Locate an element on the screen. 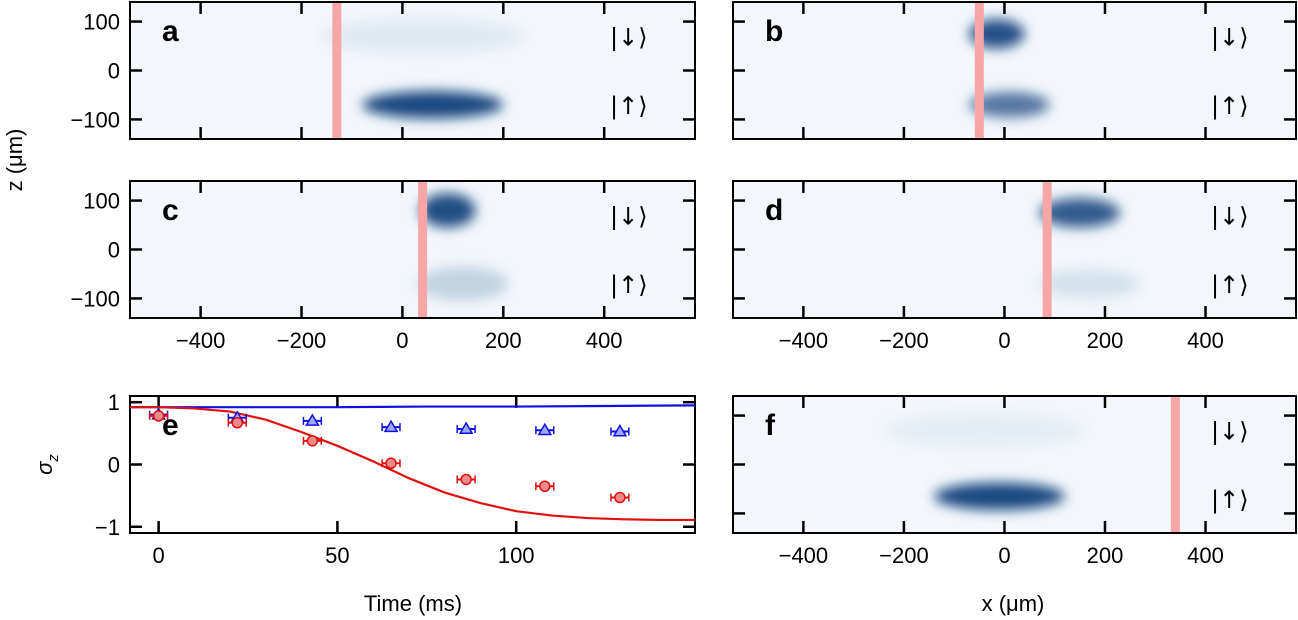  panel-d: |↓⟩ |↑⟩ −400 −200 0 200 400 d is located at coordinates (1014, 266).